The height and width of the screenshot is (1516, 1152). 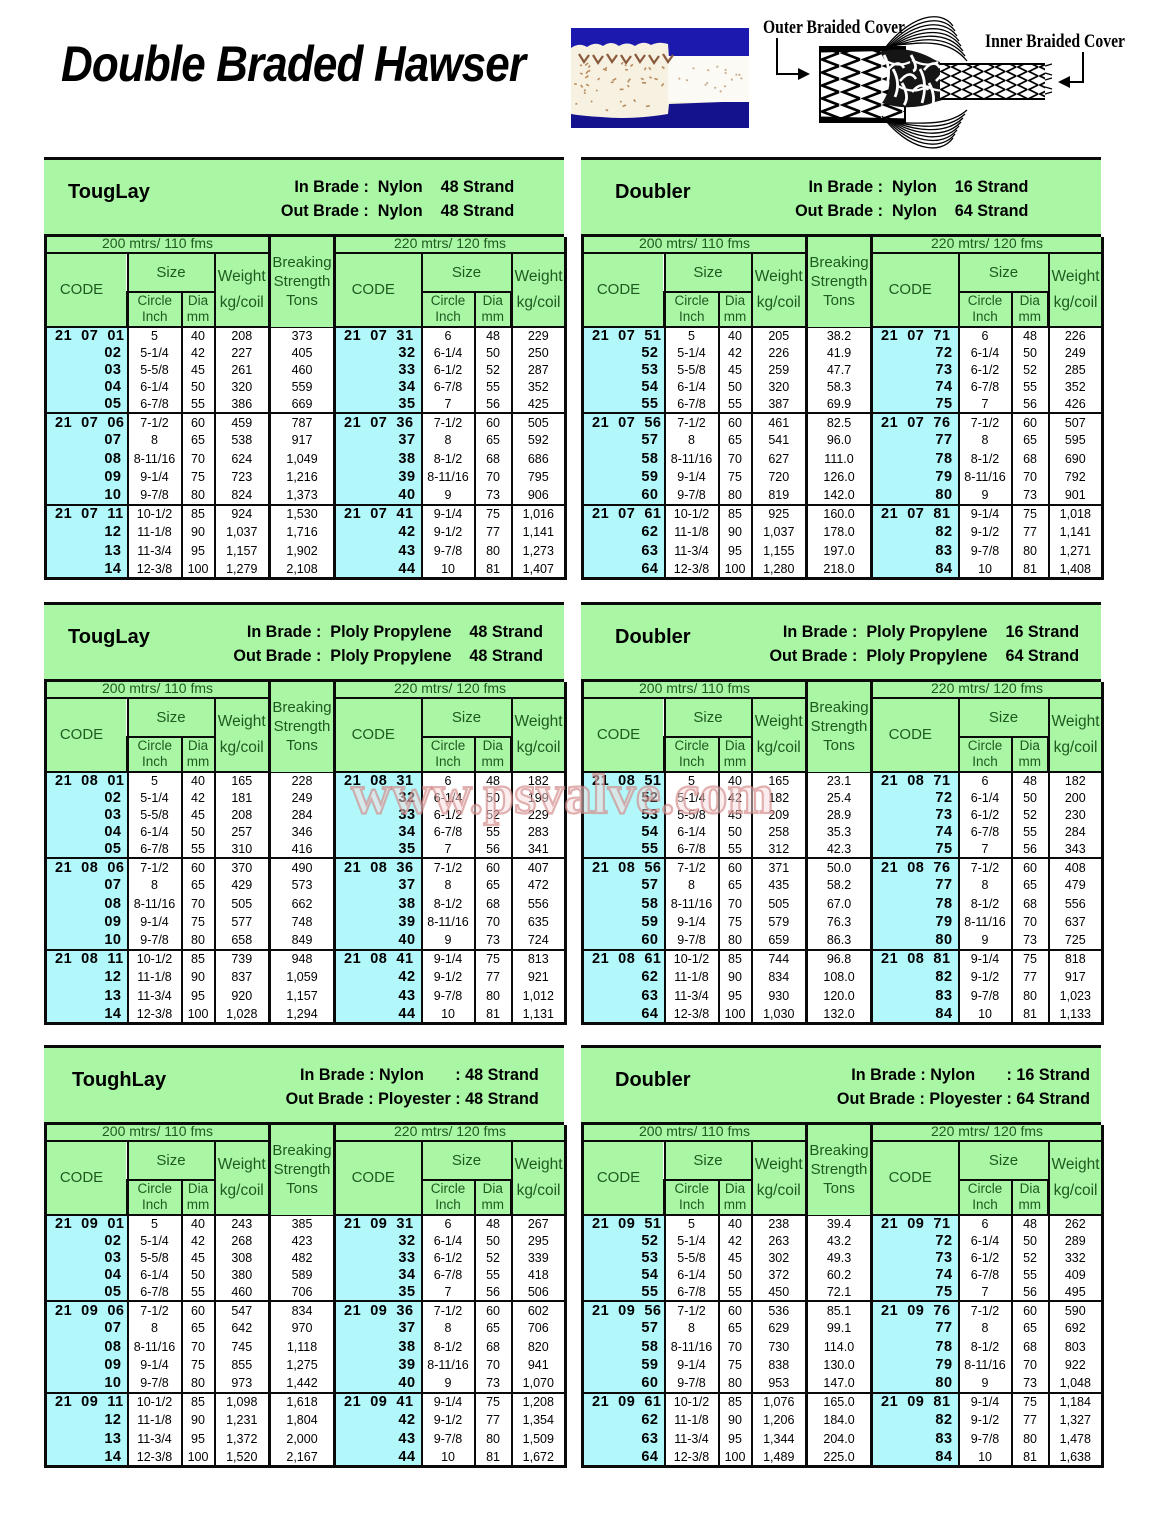 What do you see at coordinates (1055, 41) in the screenshot?
I see `svg-text: Inner Braided Cover` at bounding box center [1055, 41].